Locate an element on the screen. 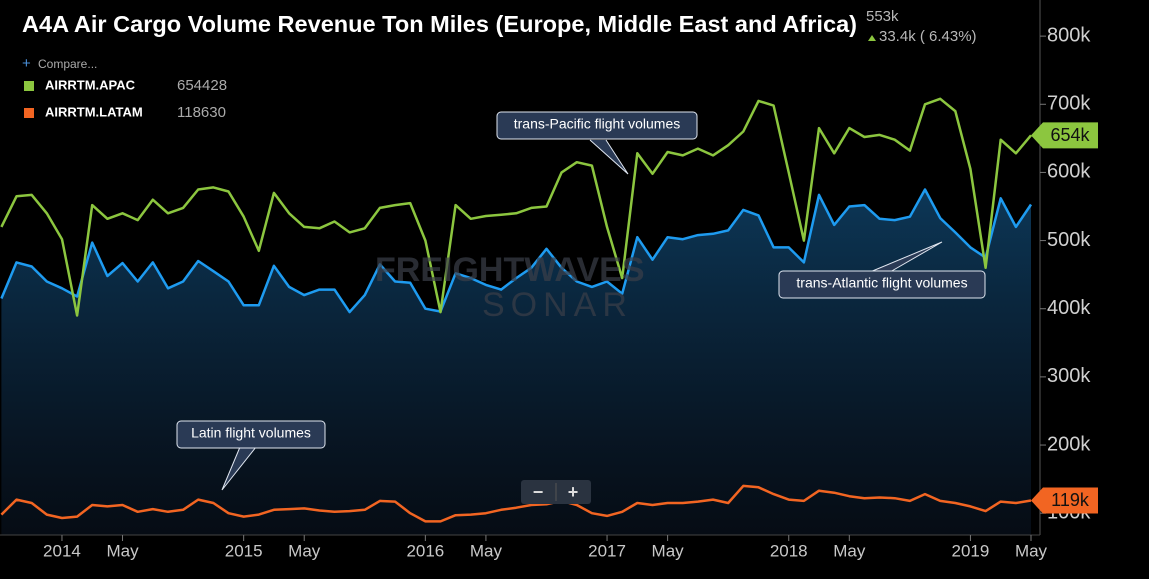 This screenshot has height=579, width=1149. annotation-text: trans-Atlantic flight volumes is located at coordinates (881, 283).